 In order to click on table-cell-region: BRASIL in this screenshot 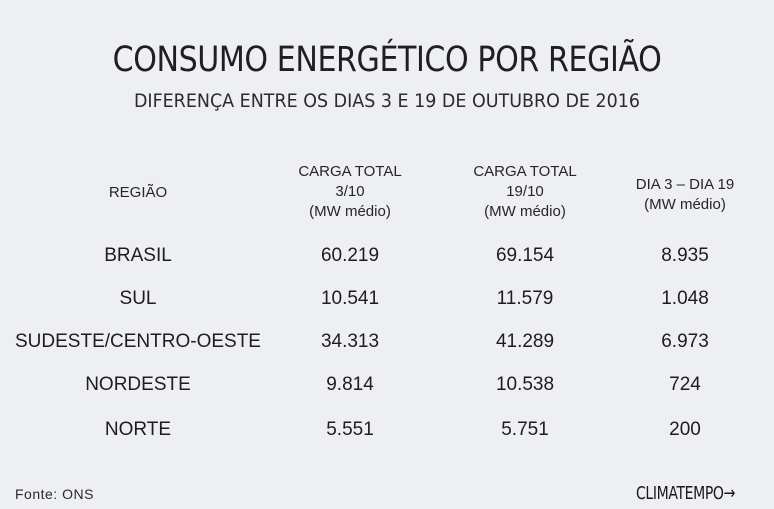, I will do `click(138, 255)`.